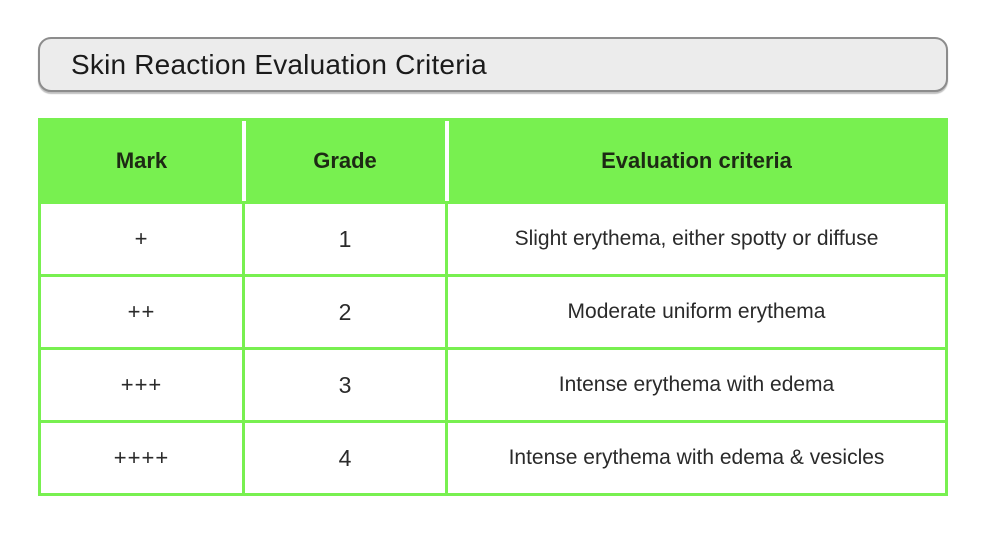  Describe the element at coordinates (141, 385) in the screenshot. I see `table-cell-mark: +++` at that location.